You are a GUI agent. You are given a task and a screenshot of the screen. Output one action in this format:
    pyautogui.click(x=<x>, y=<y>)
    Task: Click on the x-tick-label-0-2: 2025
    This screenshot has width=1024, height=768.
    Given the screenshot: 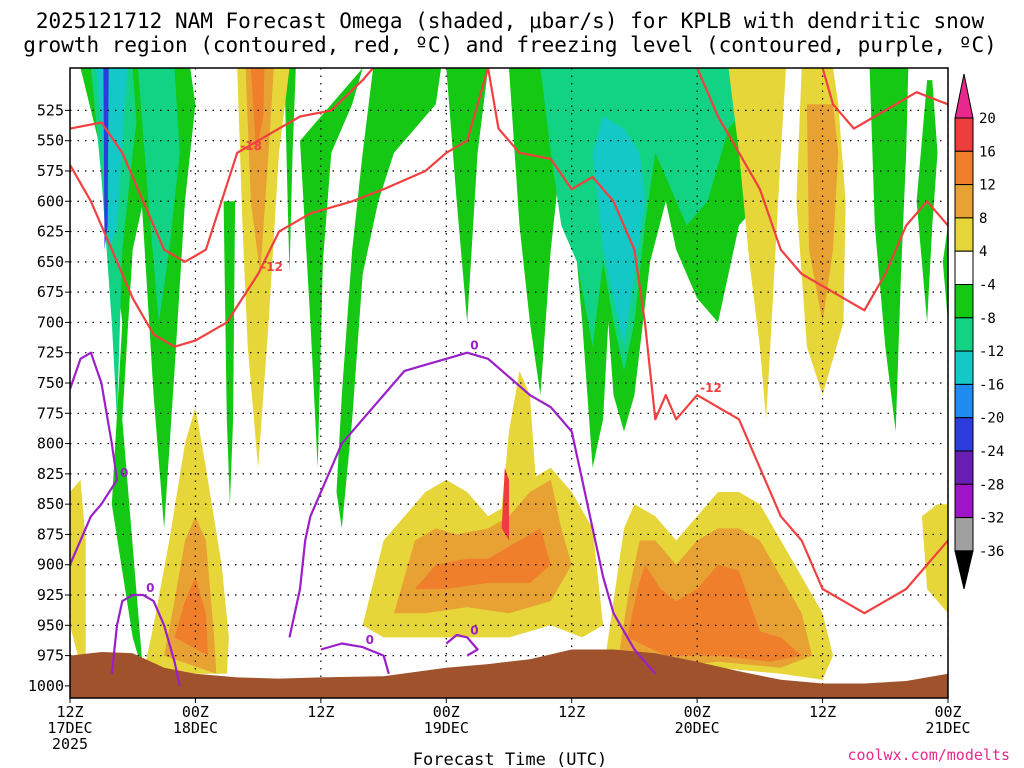 What is the action you would take?
    pyautogui.click(x=70, y=744)
    